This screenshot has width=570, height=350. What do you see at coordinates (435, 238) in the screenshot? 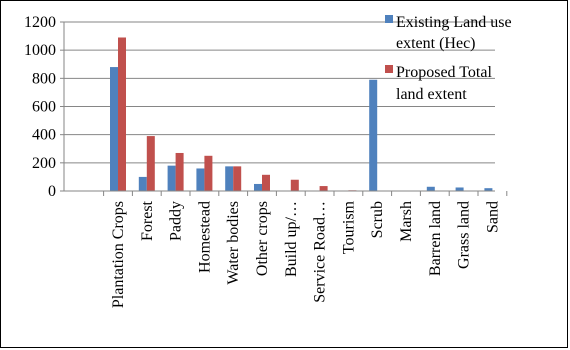
I see `x-tick-label: Barren land` at bounding box center [435, 238].